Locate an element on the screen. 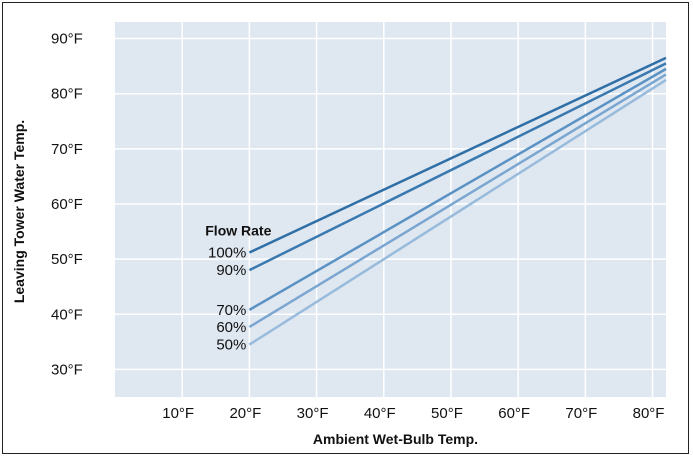 This screenshot has width=693, height=458. y-tick-label: 60°F is located at coordinates (67, 204).